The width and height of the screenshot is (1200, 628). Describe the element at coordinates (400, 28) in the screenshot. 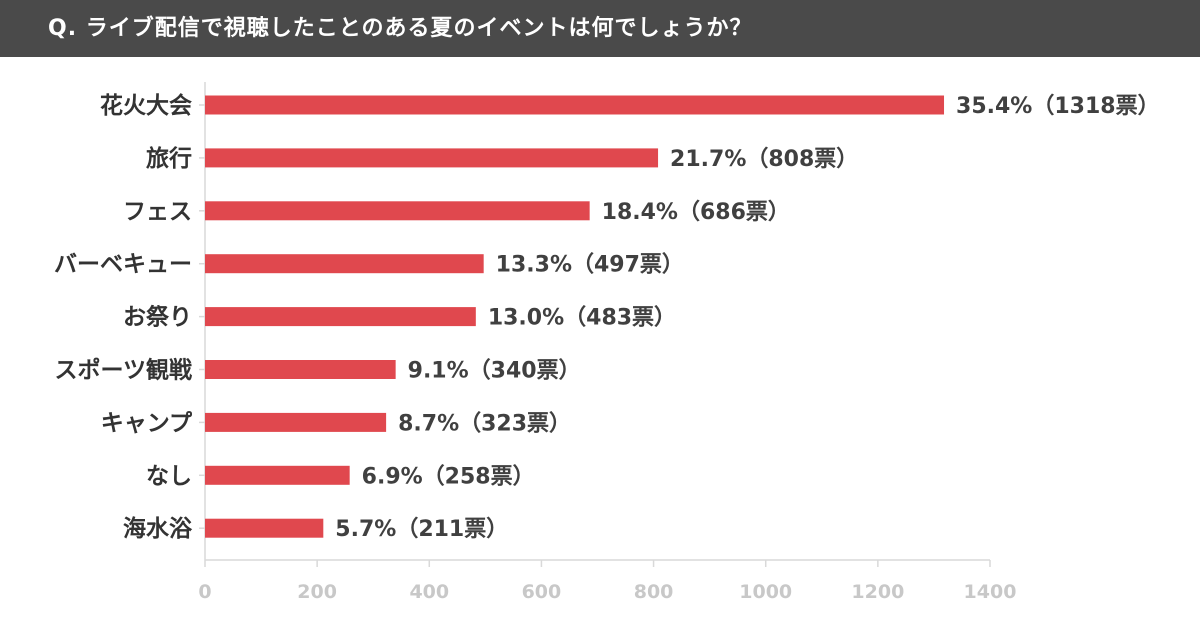

I see `question-title: Q. ライブ配信で視聴したことのある夏のイベントは何でしょうか？` at that location.